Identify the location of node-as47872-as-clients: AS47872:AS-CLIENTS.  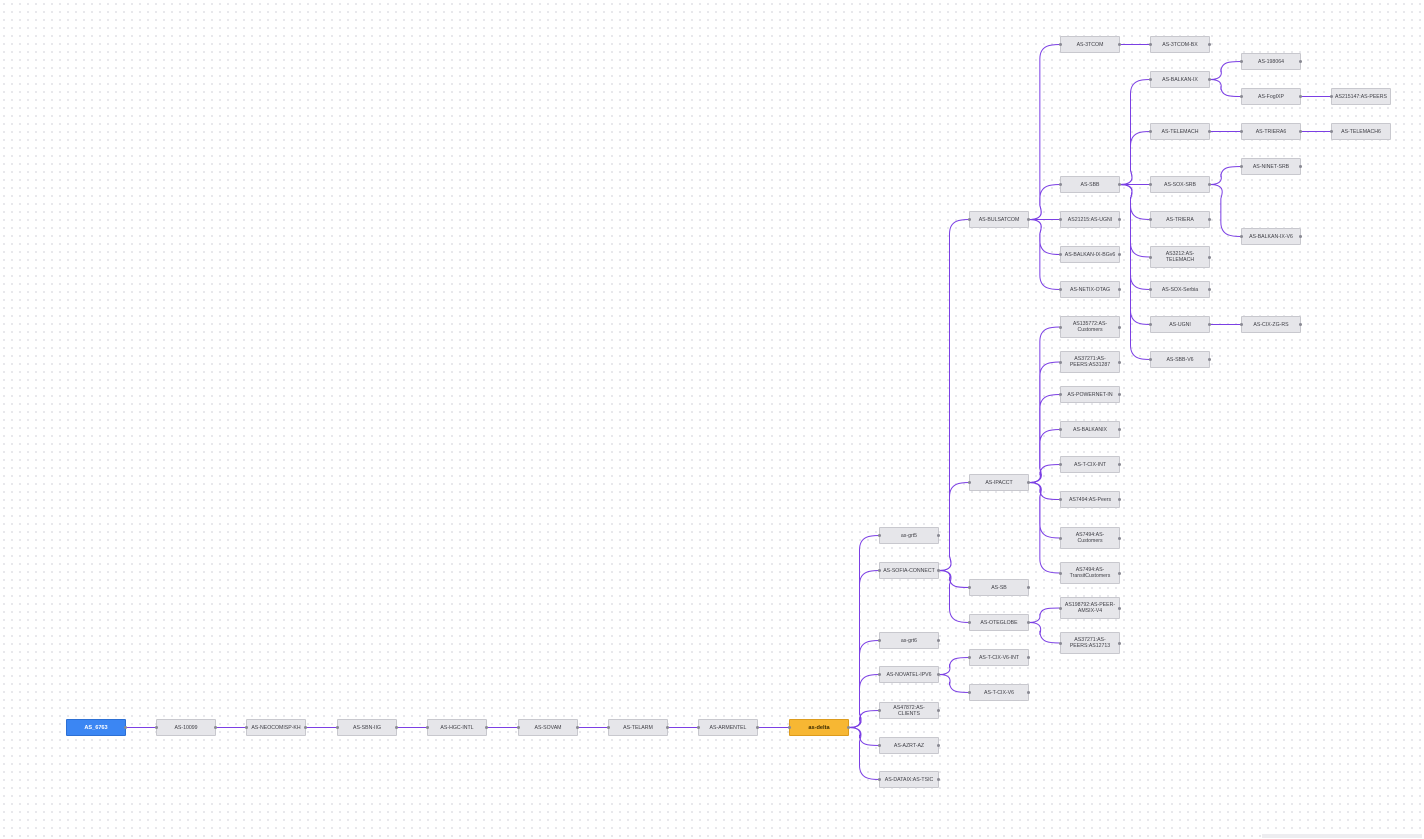
(909, 710).